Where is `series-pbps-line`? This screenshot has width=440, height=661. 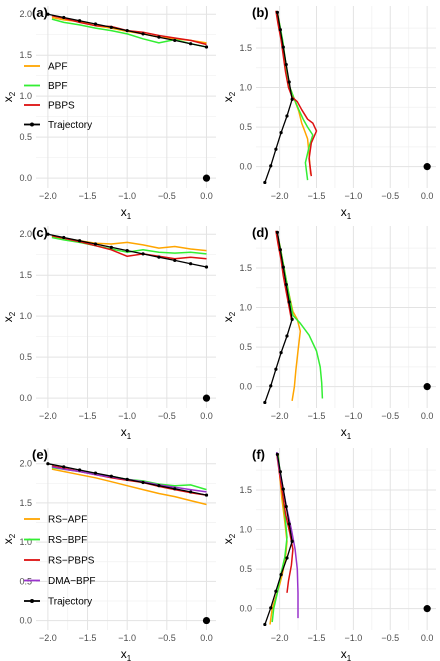
series-pbps-line is located at coordinates (296, 93).